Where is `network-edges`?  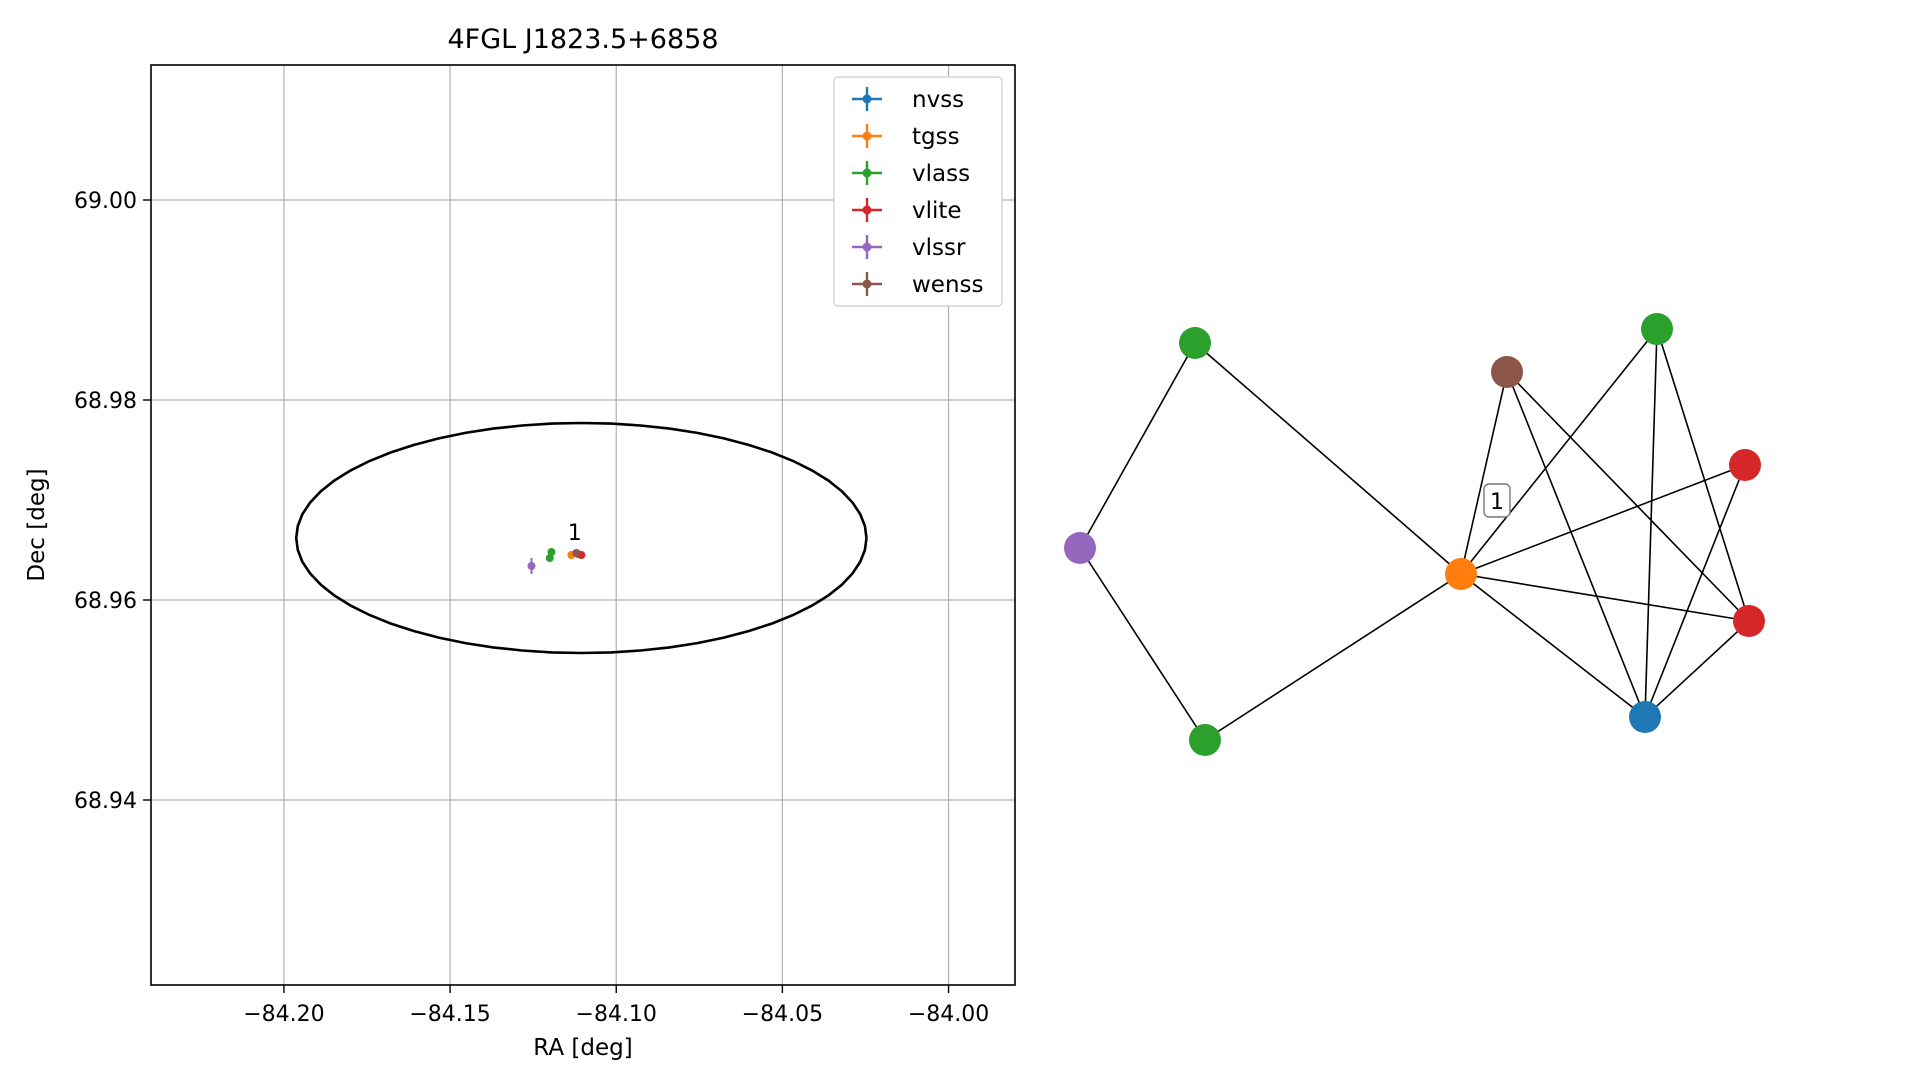 network-edges is located at coordinates (1414, 534).